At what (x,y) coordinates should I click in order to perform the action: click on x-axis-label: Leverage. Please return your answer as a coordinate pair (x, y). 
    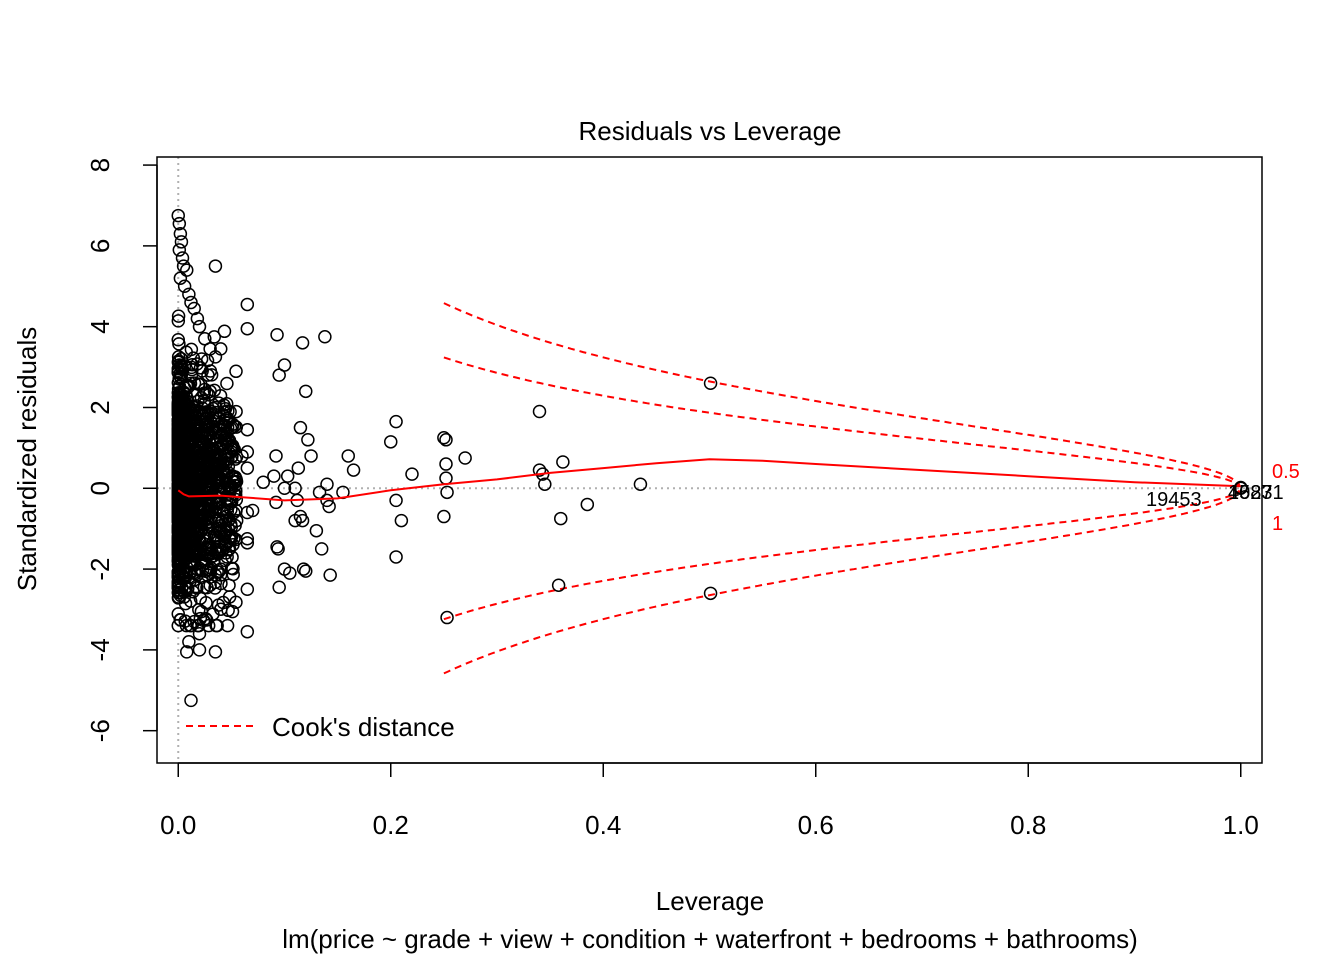
    Looking at the image, I should click on (710, 901).